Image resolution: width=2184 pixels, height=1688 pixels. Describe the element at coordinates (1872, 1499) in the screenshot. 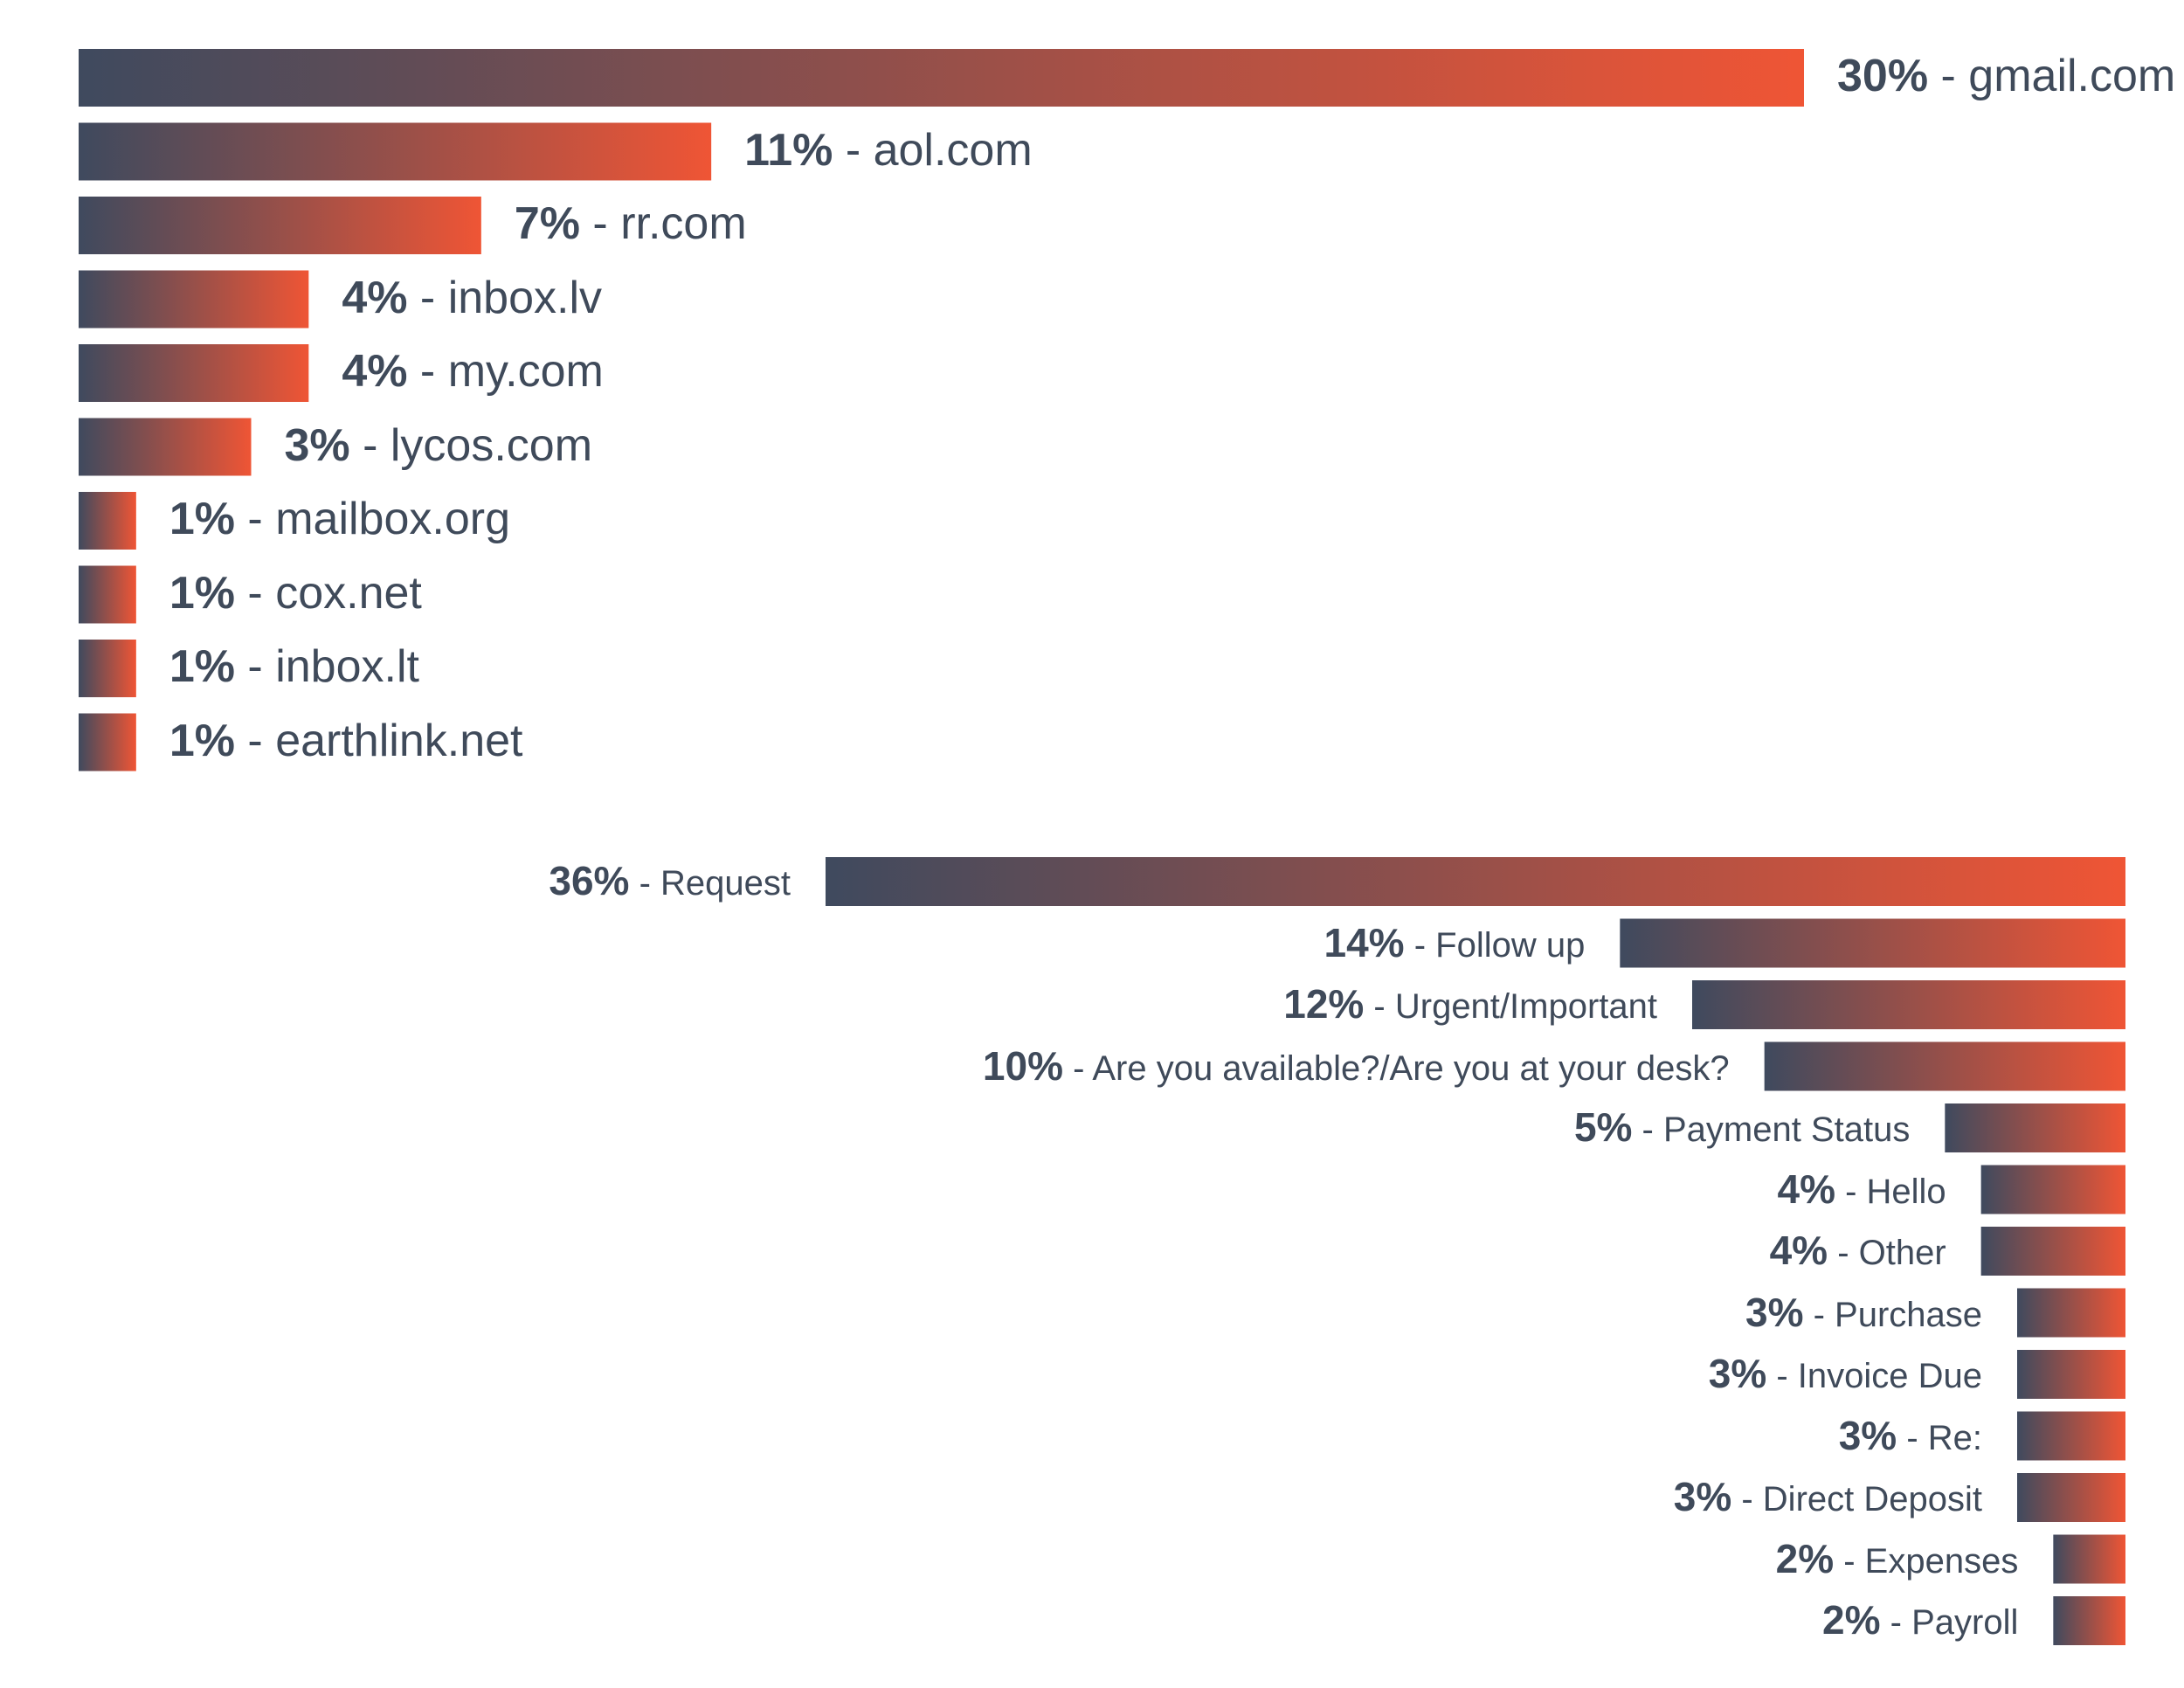

I see `category-label: Direct Deposit` at that location.